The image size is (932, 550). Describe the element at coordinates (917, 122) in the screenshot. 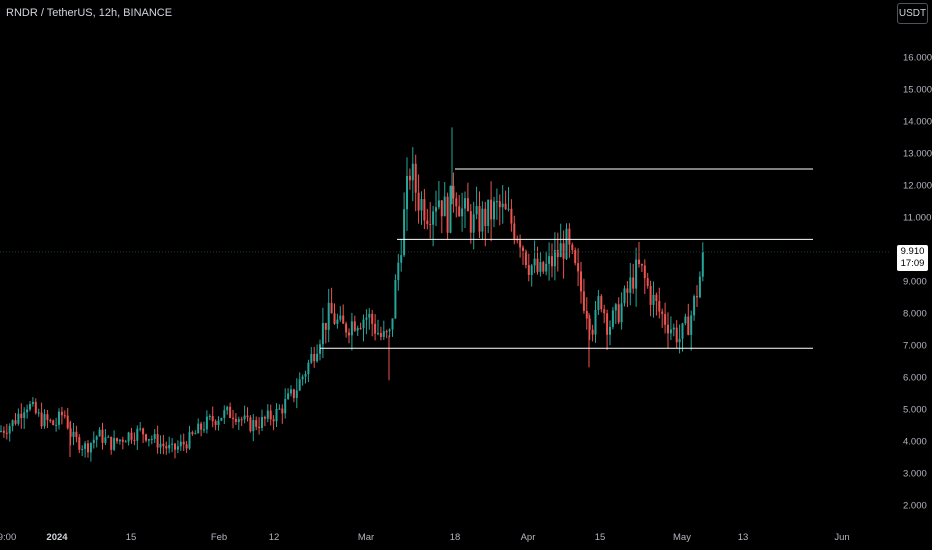

I see `y-tick-label: 14.000` at that location.